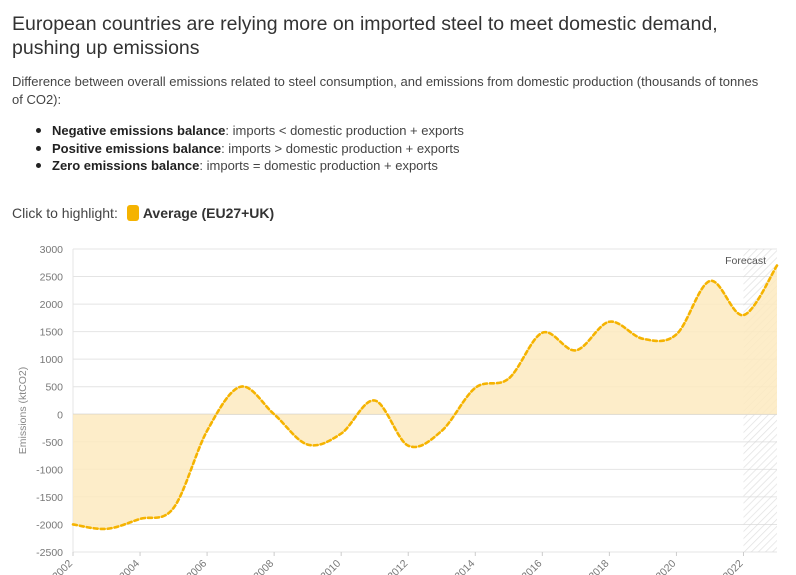 The image size is (796, 575). I want to click on x-tick-label: 2004, so click(129, 566).